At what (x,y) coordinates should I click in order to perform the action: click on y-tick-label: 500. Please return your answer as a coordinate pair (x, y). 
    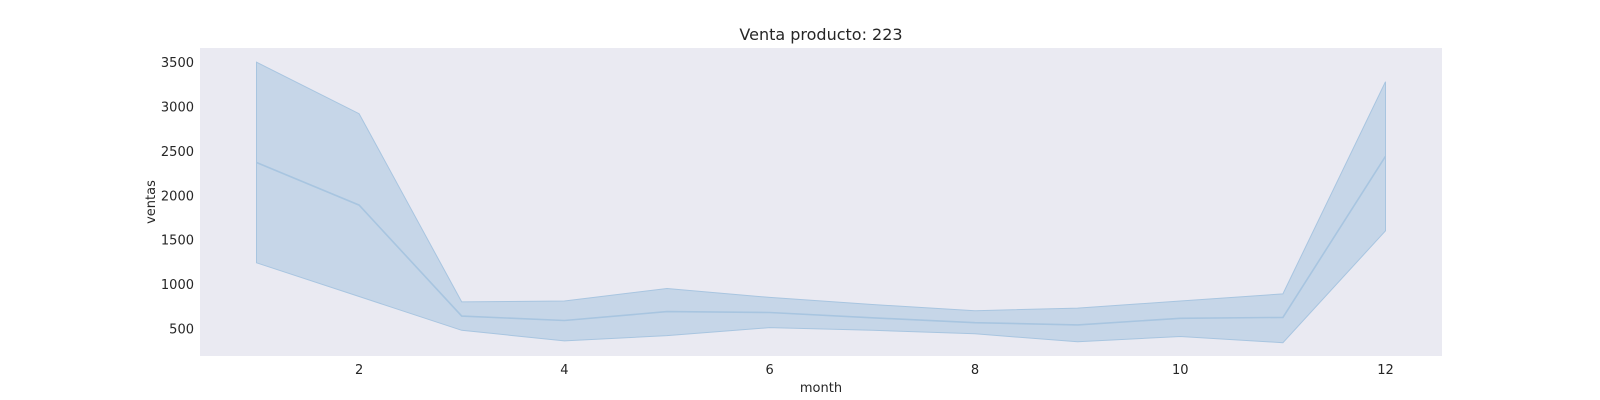
    Looking at the image, I should click on (181, 330).